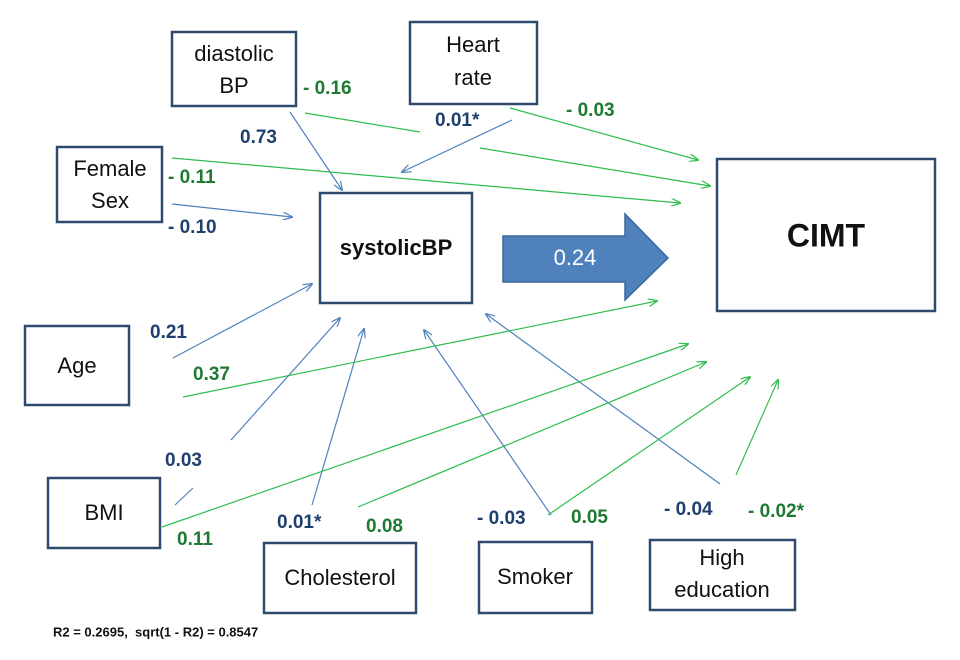  What do you see at coordinates (110, 200) in the screenshot?
I see `node-label: Sex` at bounding box center [110, 200].